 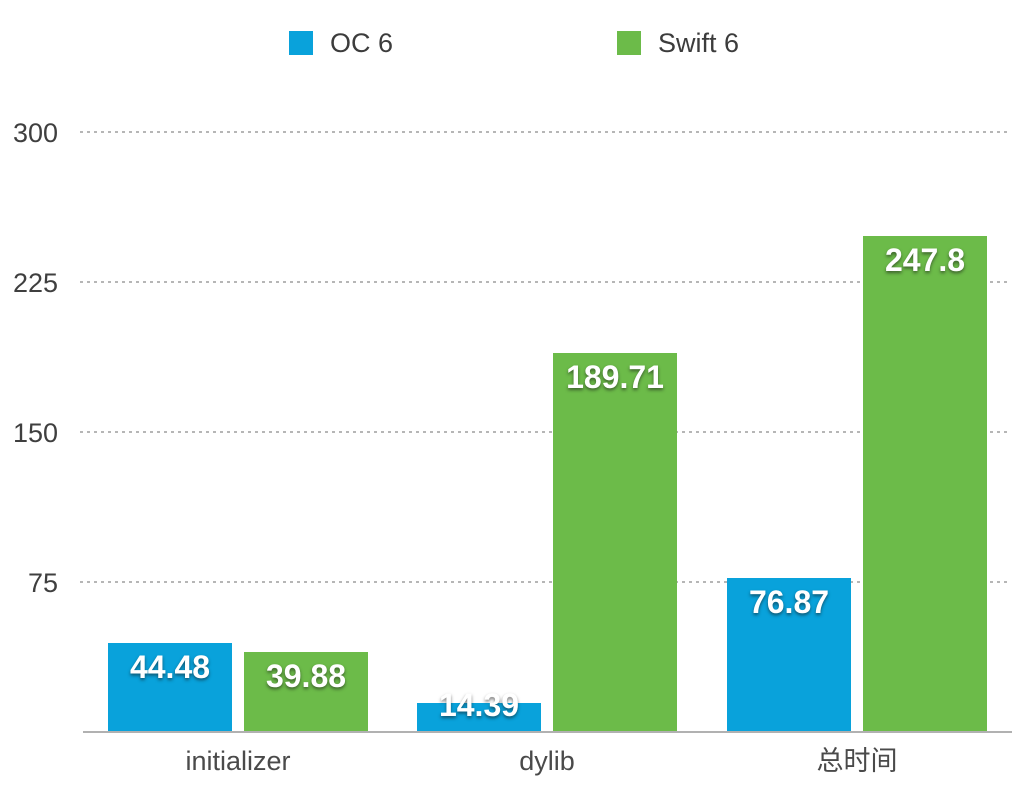 I want to click on bar-oc6-2: 76.87, so click(x=789, y=655).